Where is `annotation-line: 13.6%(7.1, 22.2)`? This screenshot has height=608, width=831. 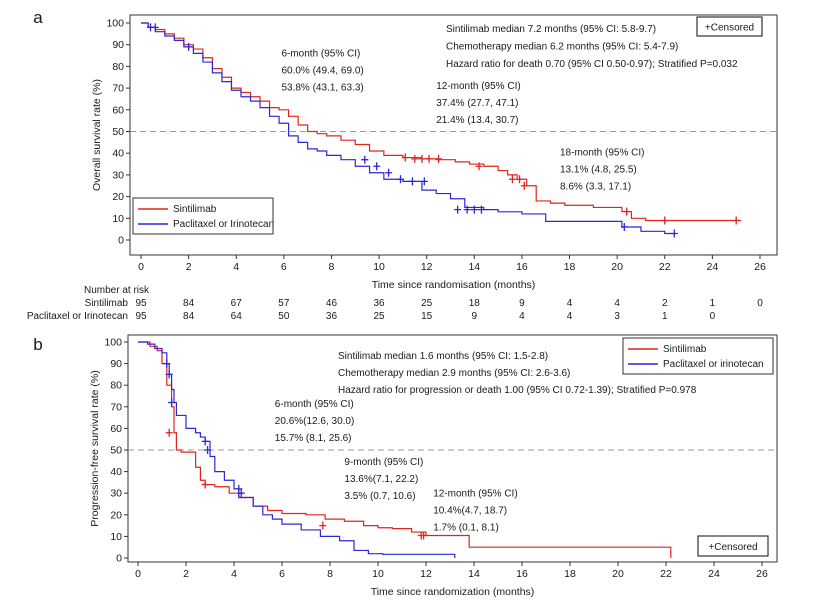 annotation-line: 13.6%(7.1, 22.2) is located at coordinates (381, 479).